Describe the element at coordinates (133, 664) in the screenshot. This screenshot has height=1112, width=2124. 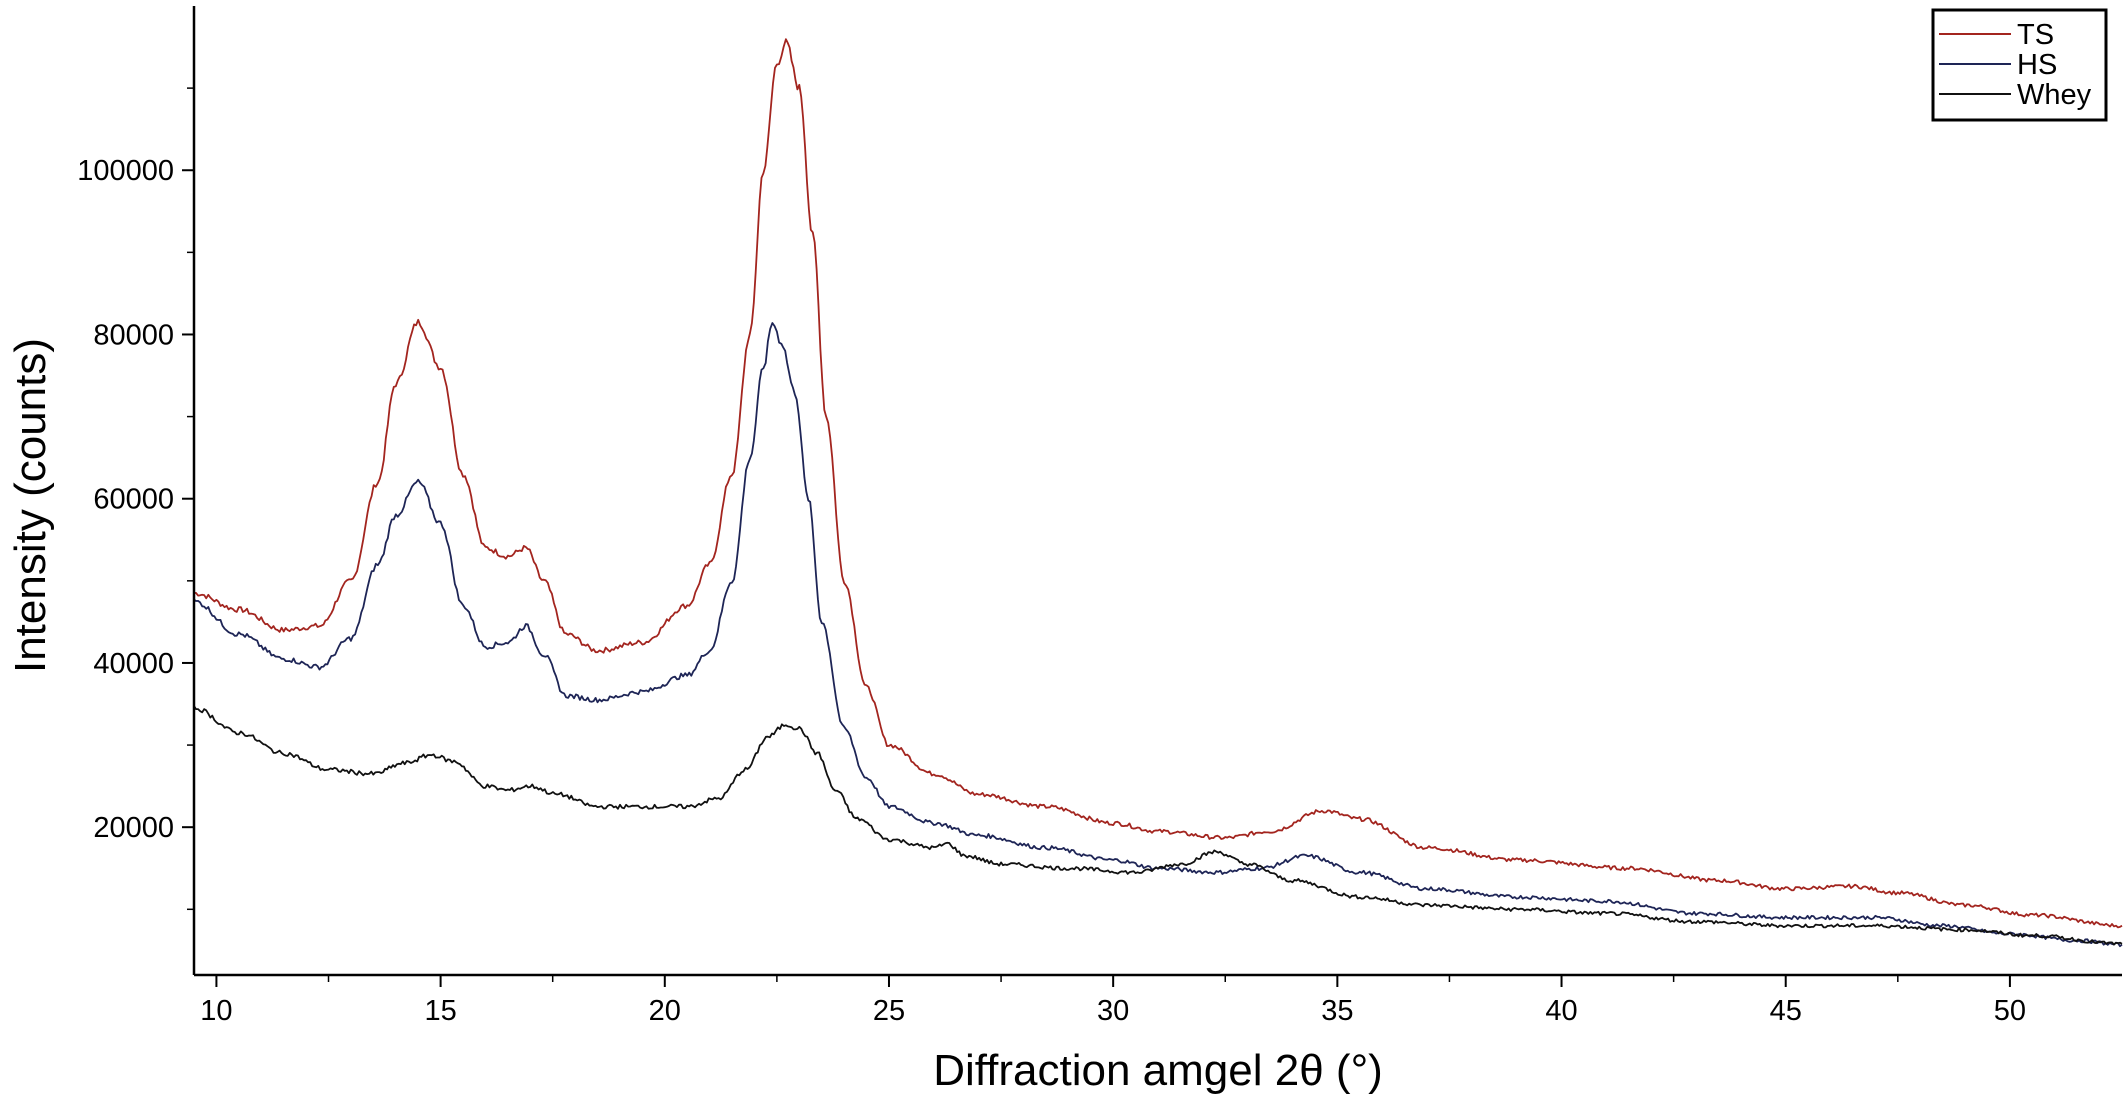
I see `y-tick-label: 40000` at that location.